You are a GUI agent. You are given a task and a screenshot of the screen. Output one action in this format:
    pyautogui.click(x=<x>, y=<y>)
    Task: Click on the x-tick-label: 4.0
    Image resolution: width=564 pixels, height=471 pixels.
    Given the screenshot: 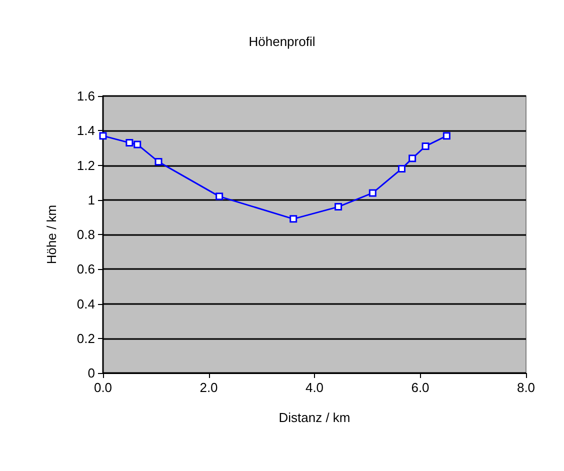 What is the action you would take?
    pyautogui.click(x=314, y=387)
    